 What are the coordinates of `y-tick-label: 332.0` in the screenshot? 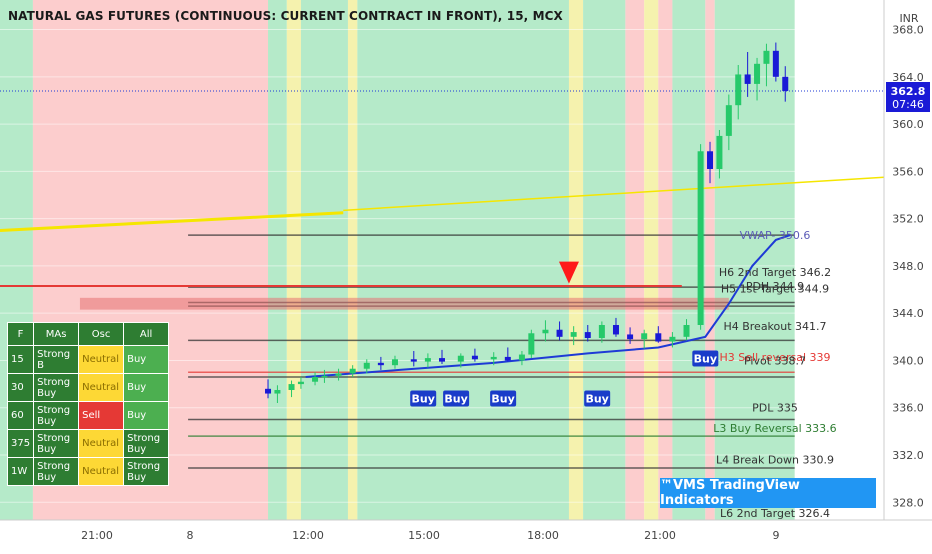 It's located at (908, 455).